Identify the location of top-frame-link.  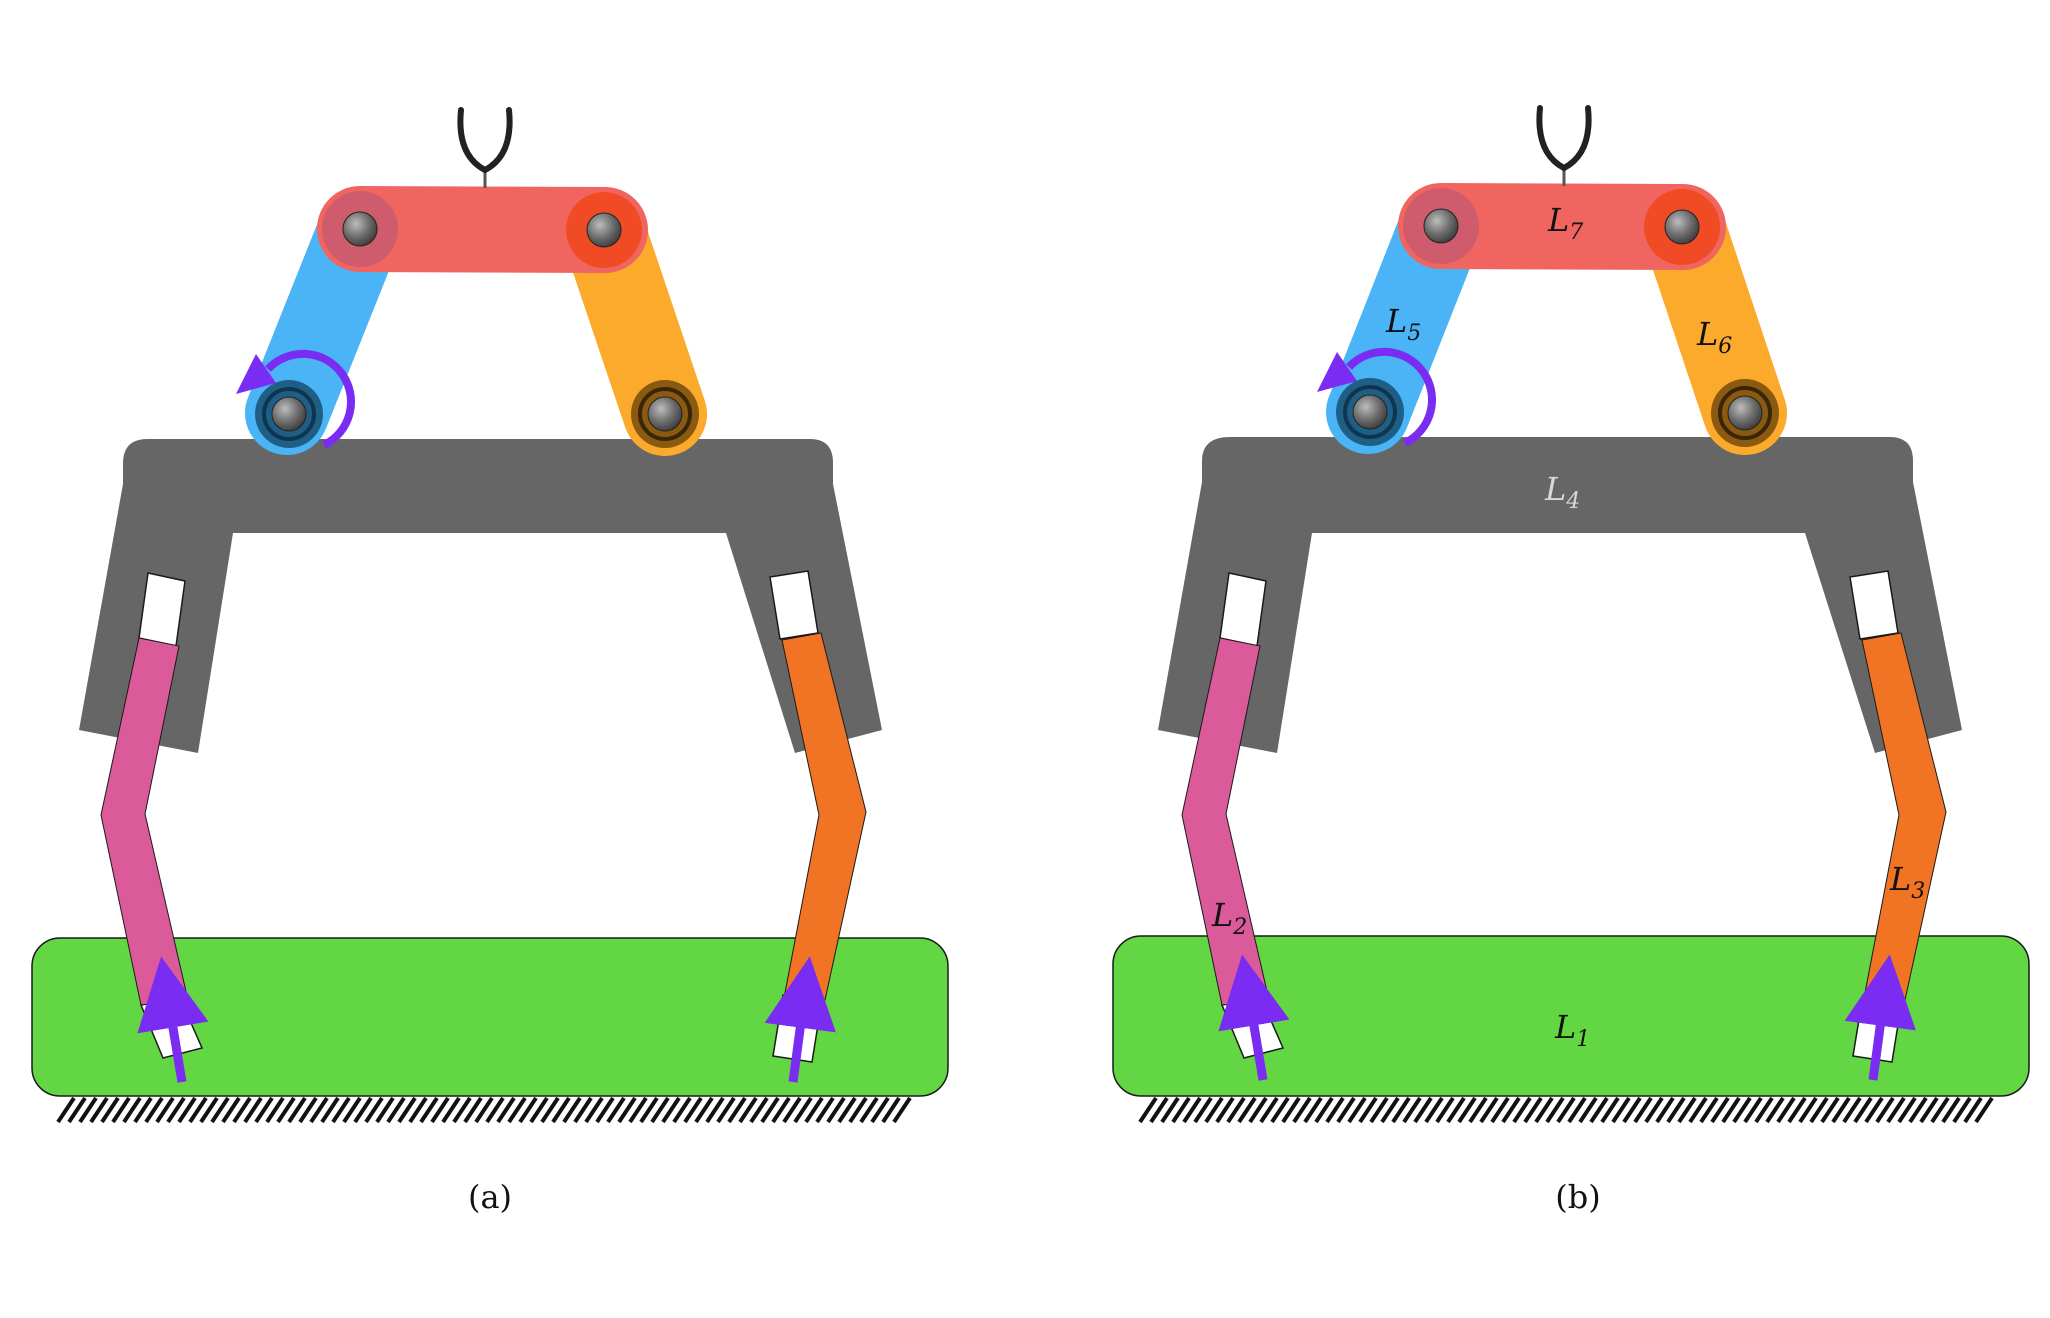
(1560, 595).